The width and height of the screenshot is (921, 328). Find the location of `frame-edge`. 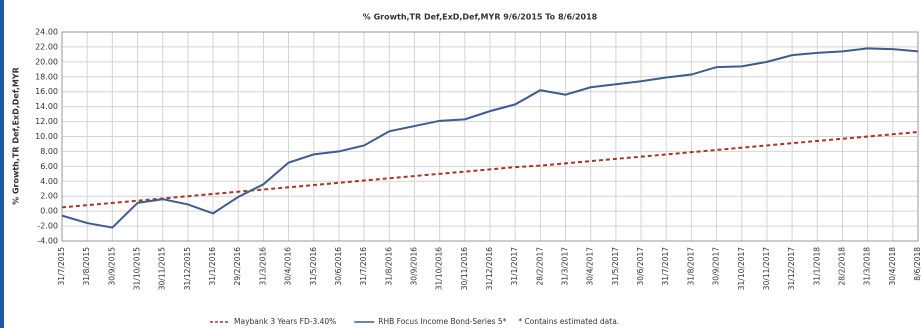

frame-edge is located at coordinates (2, 164).